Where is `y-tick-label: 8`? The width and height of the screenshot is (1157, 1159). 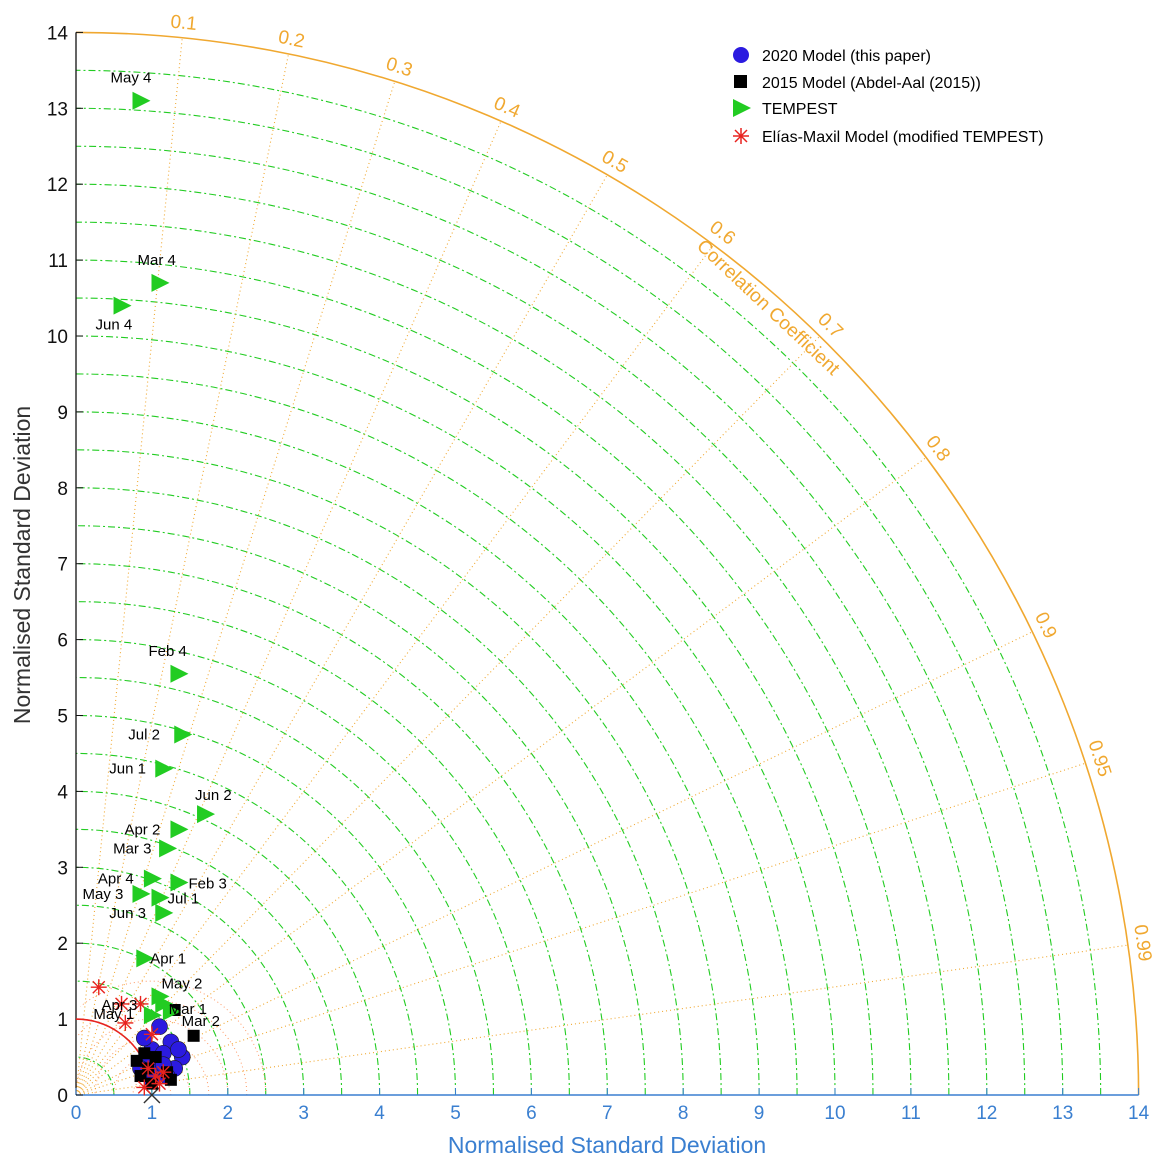 y-tick-label: 8 is located at coordinates (62, 489).